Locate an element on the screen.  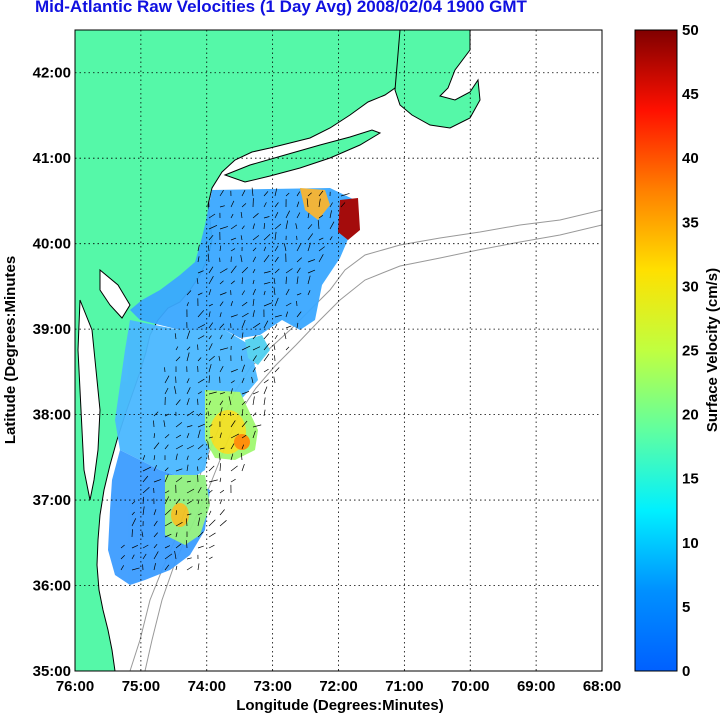
colorbar-tick: 35 is located at coordinates (690, 222).